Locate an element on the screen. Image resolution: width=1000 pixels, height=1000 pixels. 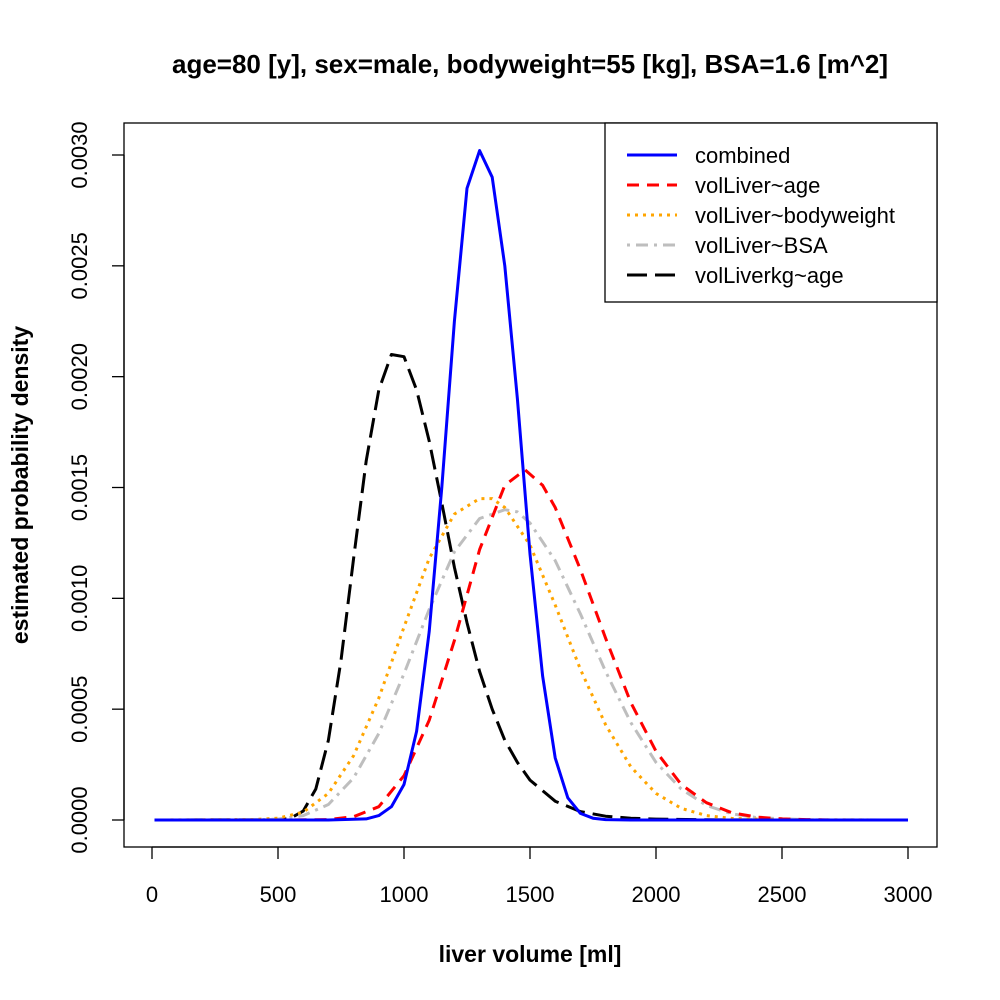
legend-label: volLiverkg~age is located at coordinates (769, 275).